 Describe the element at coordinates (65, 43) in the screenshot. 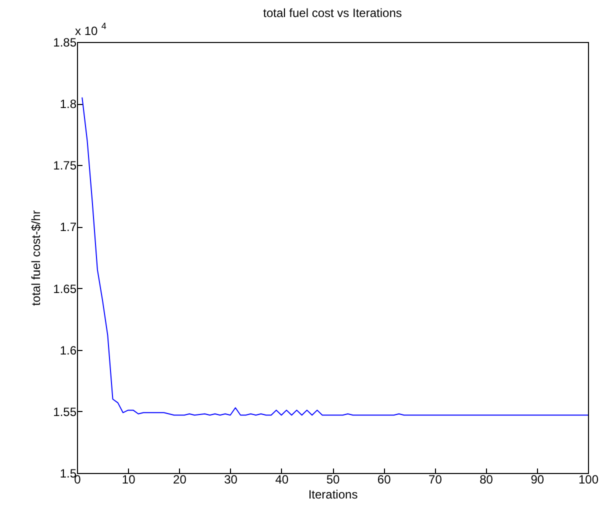

I see `y-tick-label: 1.85` at that location.